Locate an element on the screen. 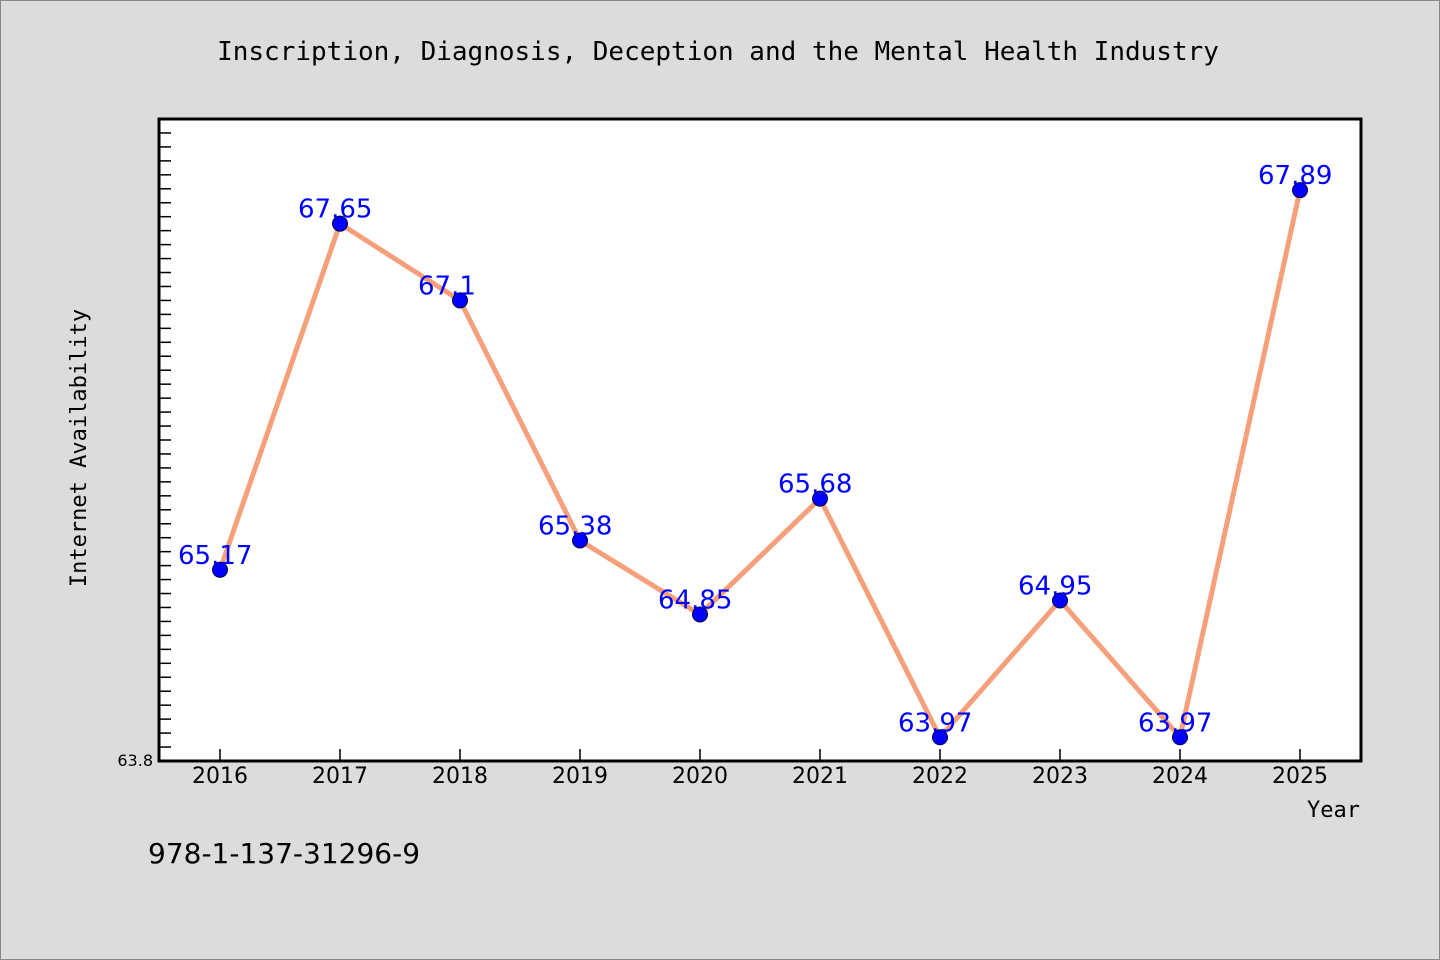 The width and height of the screenshot is (1440, 960). x-axis-tick-labels: 2016 2017 2018 2019 2020 2021 2022 2023 2024 2025 is located at coordinates (760, 776).